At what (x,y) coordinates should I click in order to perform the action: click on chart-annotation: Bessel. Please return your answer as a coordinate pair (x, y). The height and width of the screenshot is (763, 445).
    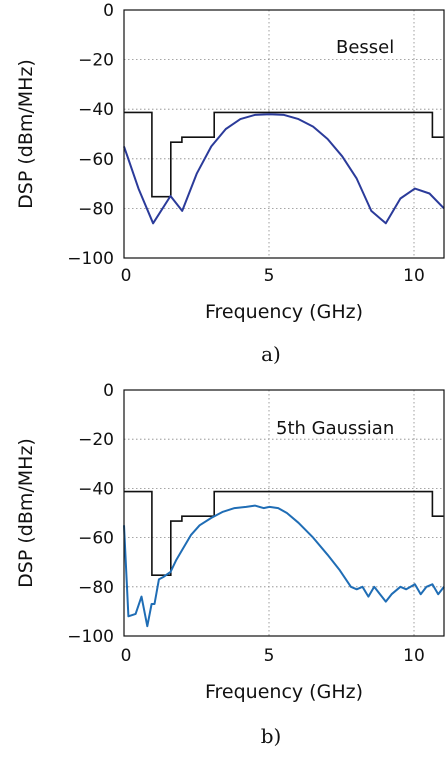
    Looking at the image, I should click on (365, 47).